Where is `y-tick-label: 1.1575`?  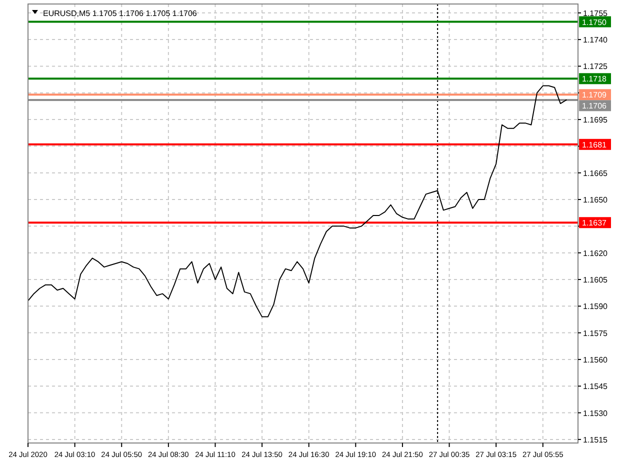 y-tick-label: 1.1575 is located at coordinates (595, 333).